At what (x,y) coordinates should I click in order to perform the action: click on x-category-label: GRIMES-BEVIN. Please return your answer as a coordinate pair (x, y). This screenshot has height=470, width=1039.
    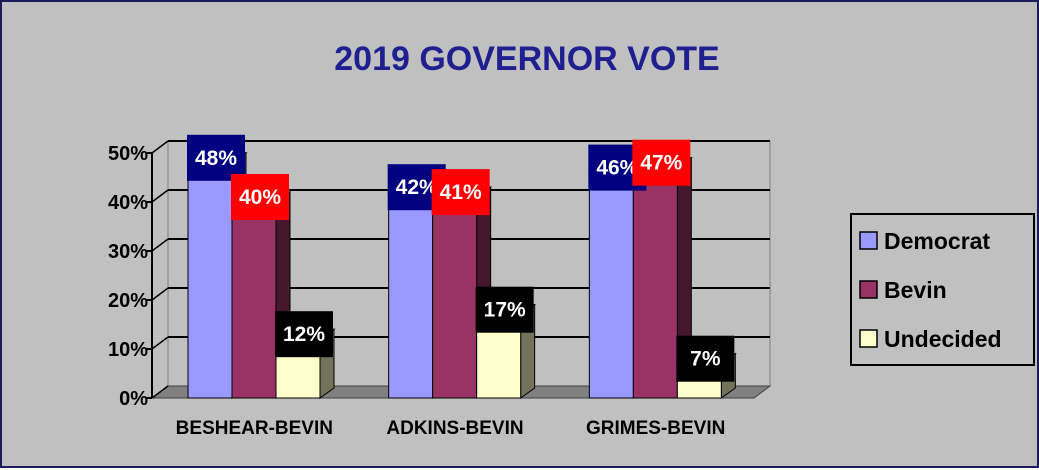
    Looking at the image, I should click on (655, 428).